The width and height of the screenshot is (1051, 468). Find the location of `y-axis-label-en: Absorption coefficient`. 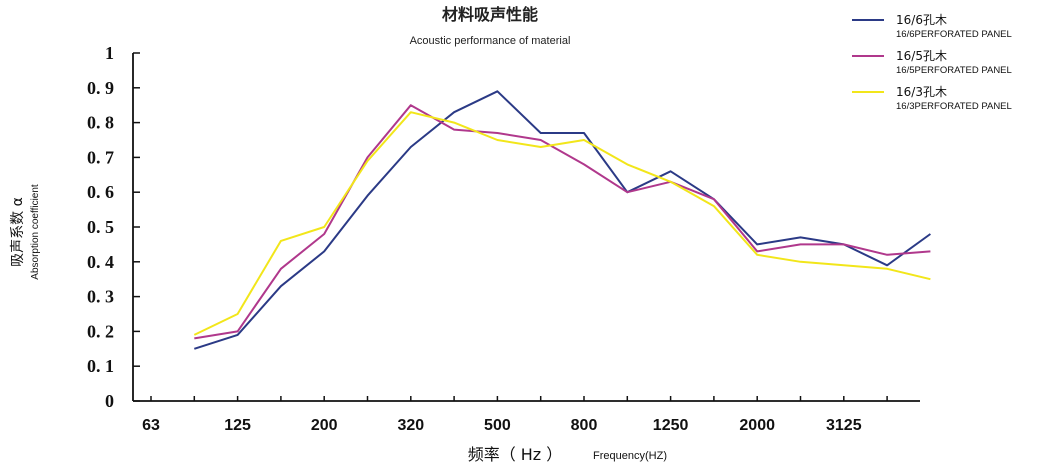

y-axis-label-en: Absorption coefficient is located at coordinates (35, 232).